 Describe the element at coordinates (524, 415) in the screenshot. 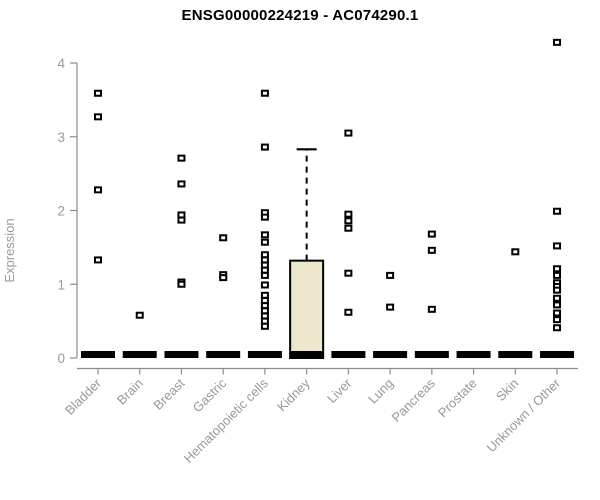

I see `x-tick-label: Unknown / Other` at that location.